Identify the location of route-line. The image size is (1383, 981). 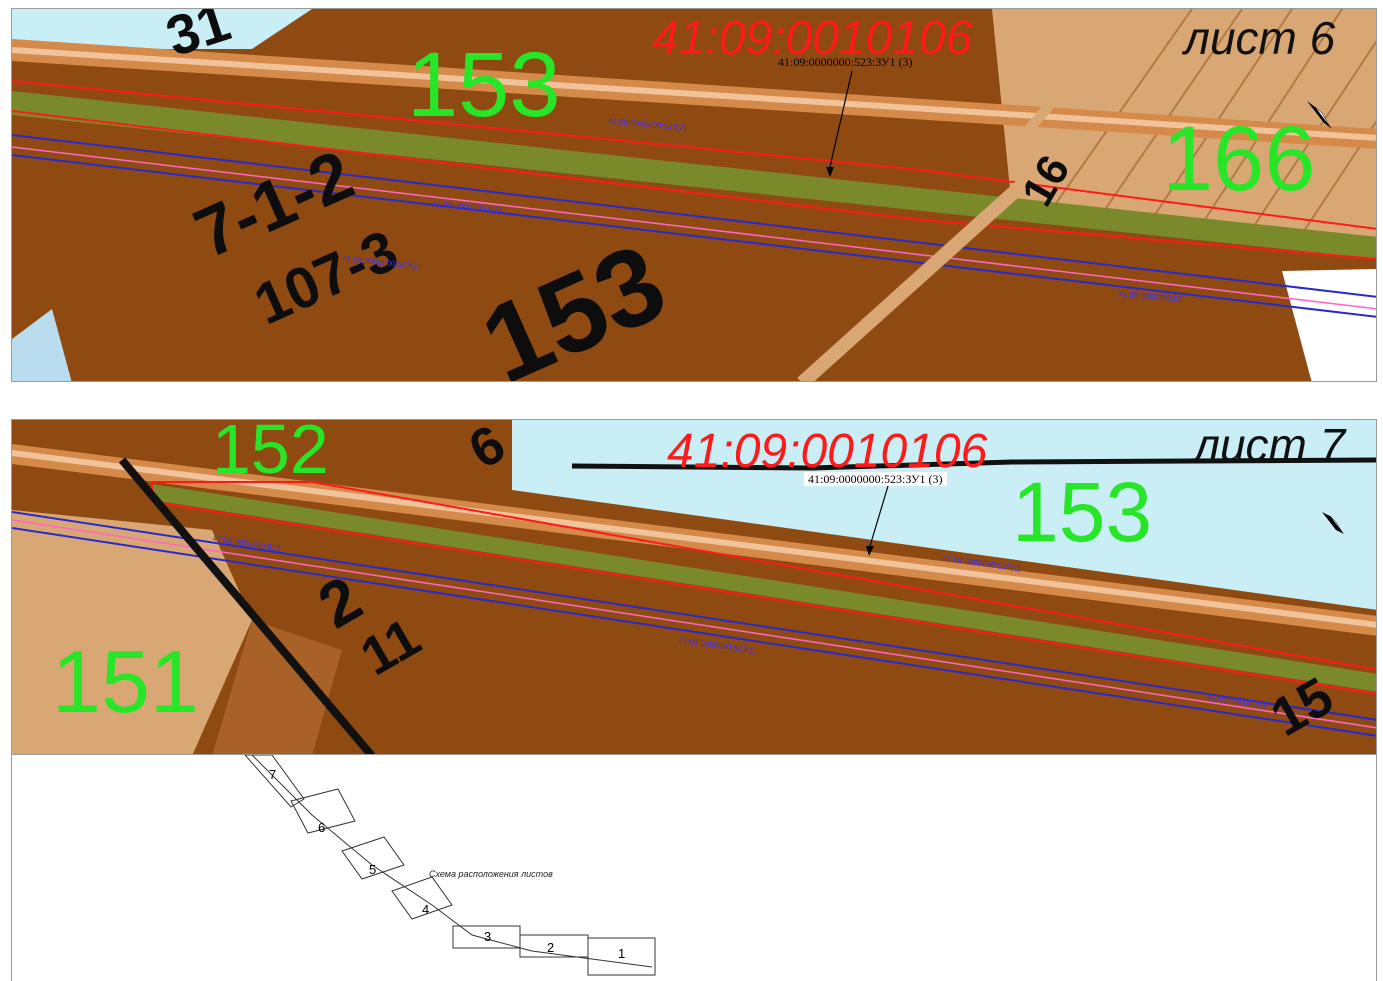
(452, 861).